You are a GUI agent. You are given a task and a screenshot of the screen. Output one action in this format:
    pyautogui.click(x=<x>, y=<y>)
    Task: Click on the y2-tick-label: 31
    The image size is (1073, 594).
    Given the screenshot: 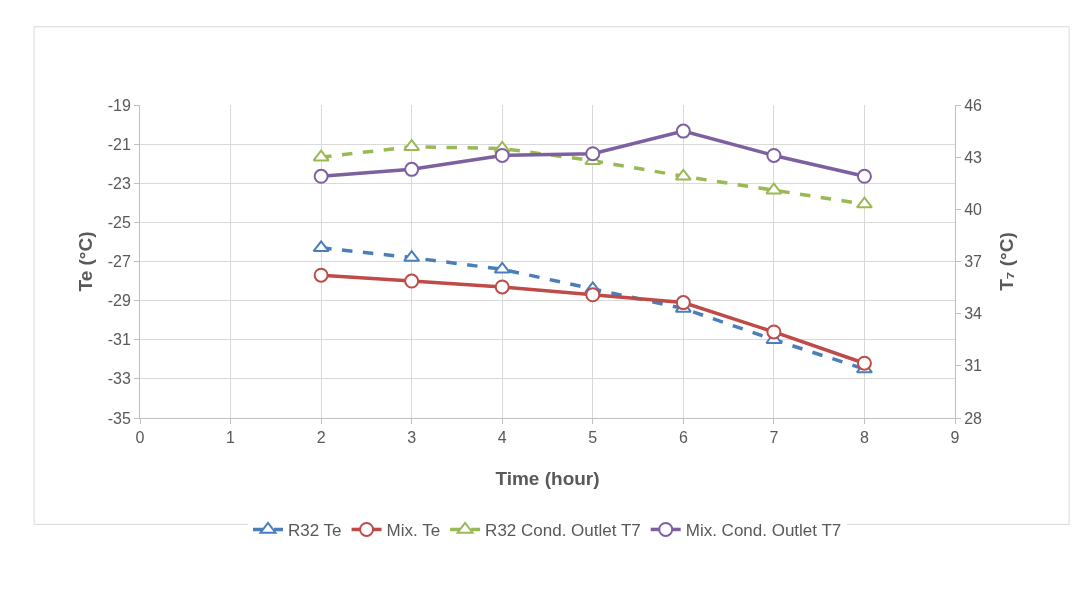 What is the action you would take?
    pyautogui.click(x=973, y=366)
    